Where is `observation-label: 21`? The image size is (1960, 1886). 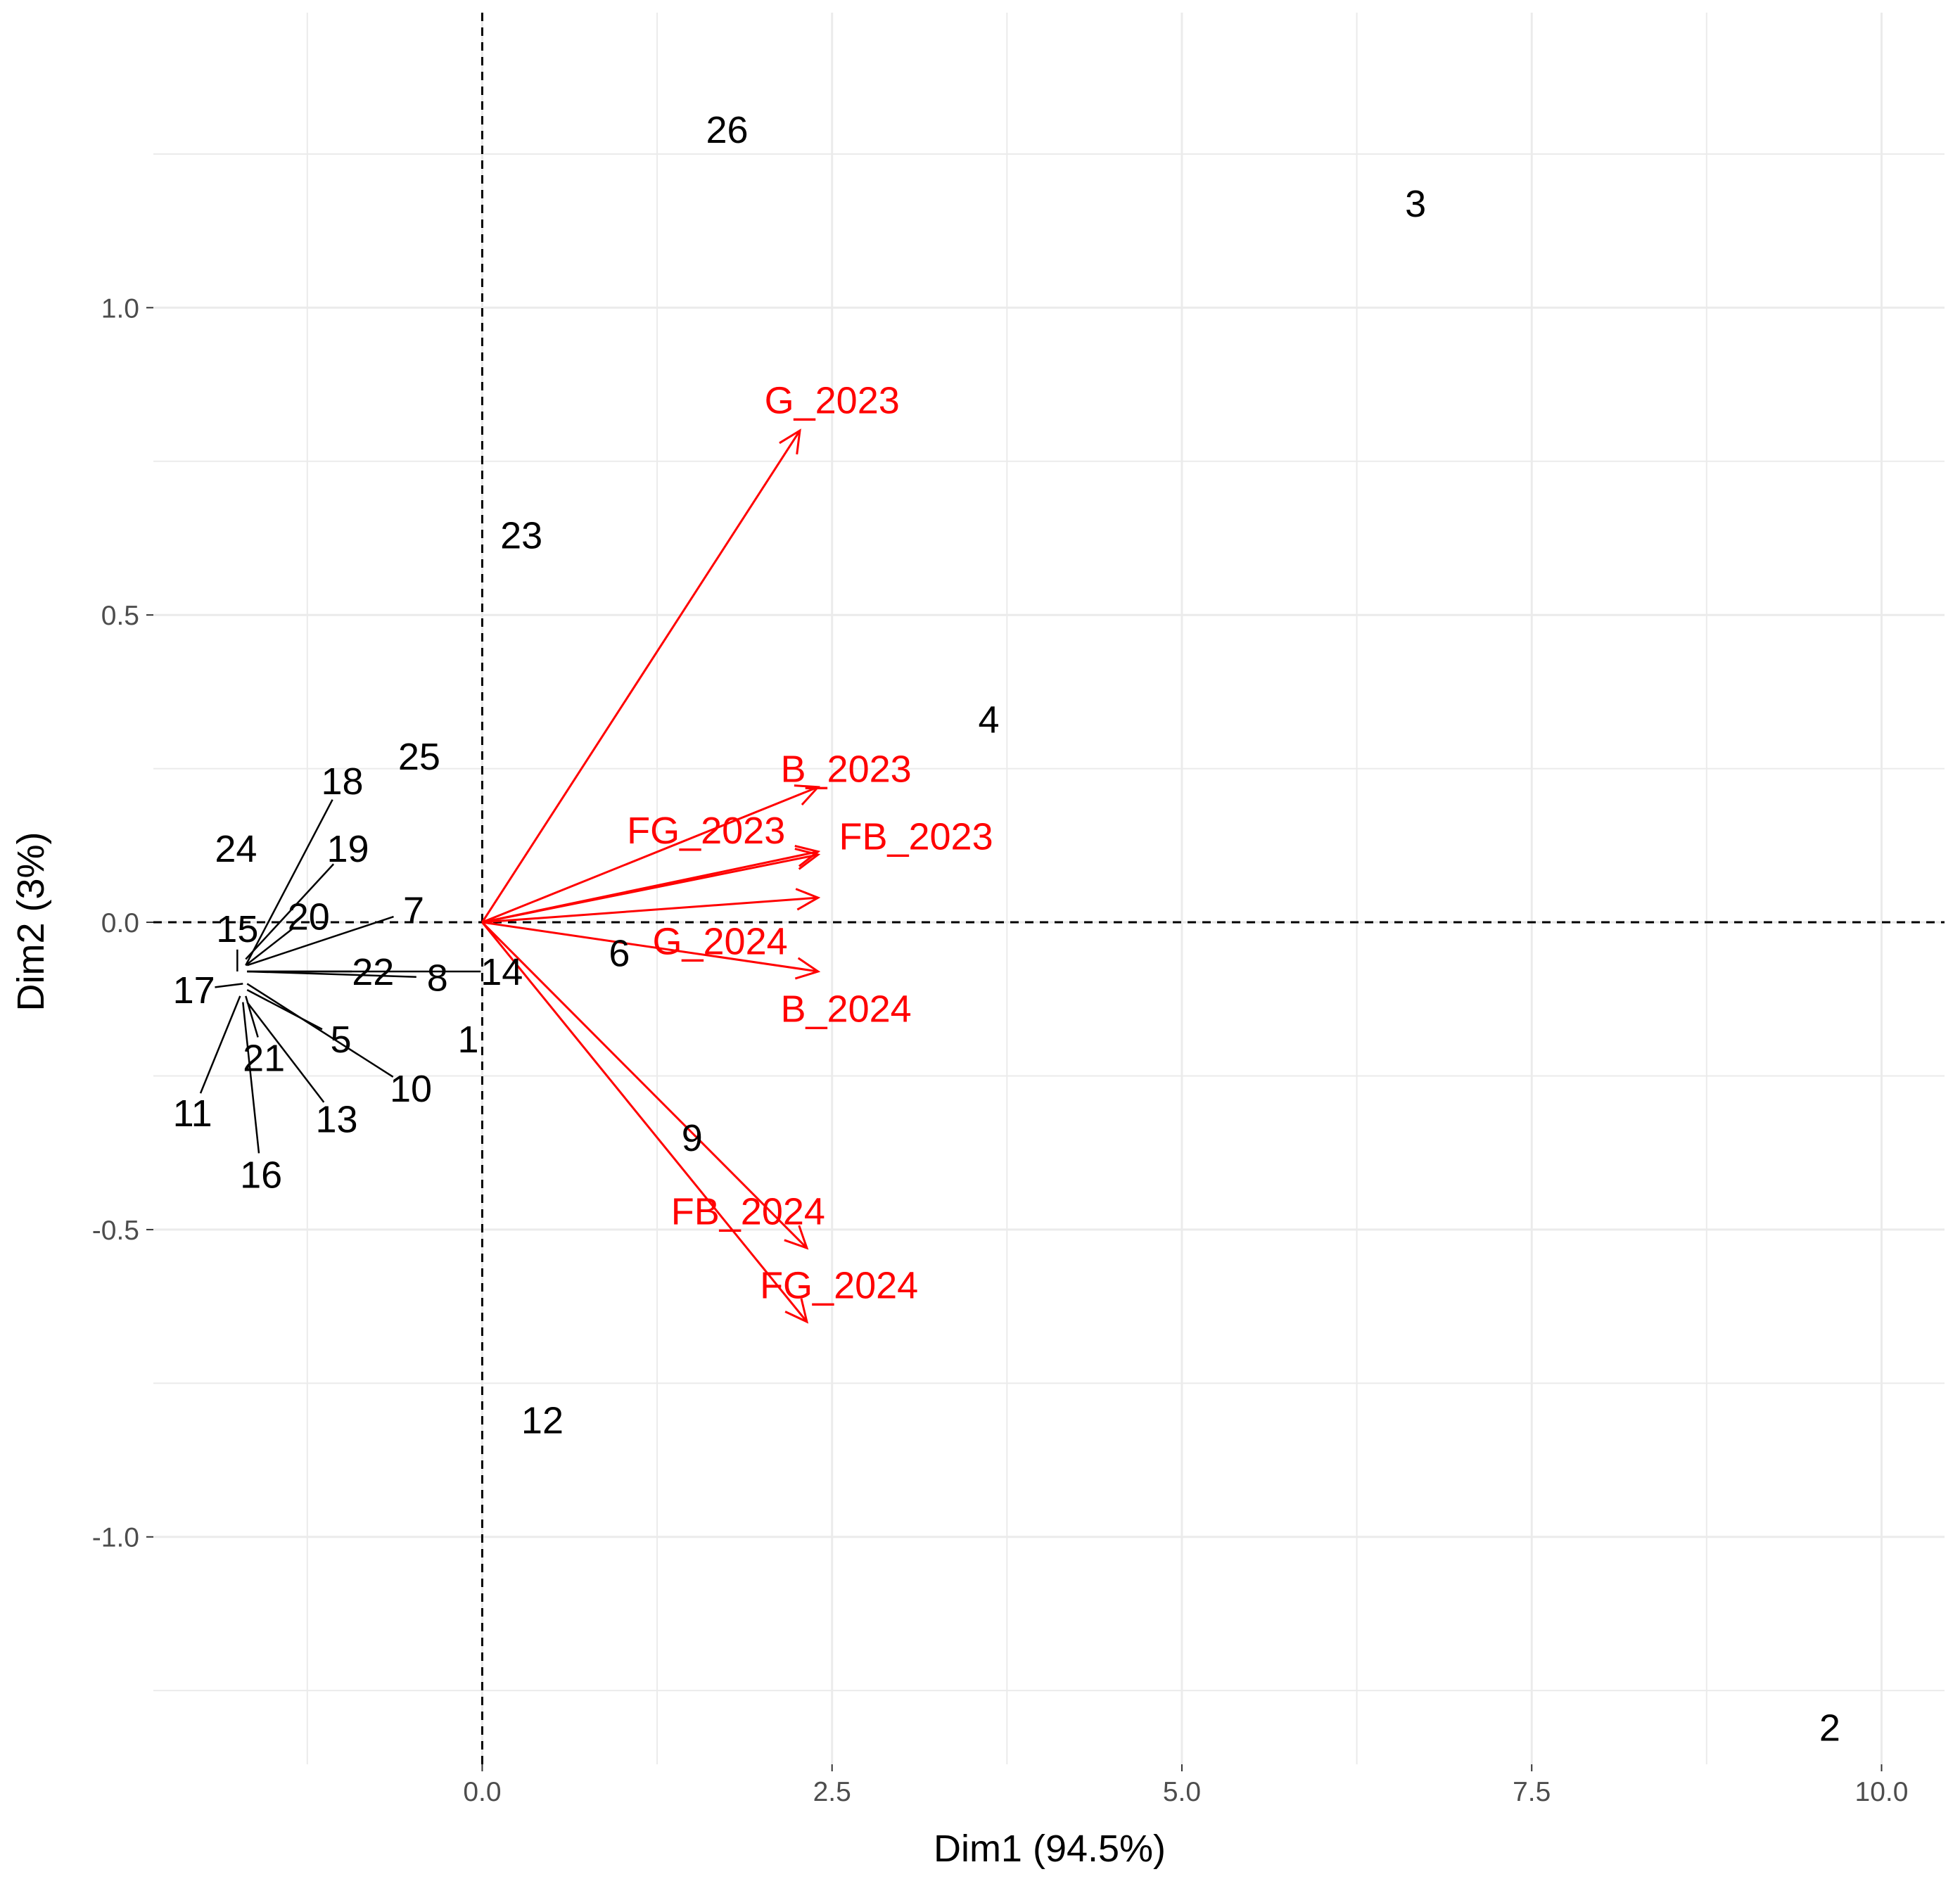
observation-label: 21 is located at coordinates (264, 1058).